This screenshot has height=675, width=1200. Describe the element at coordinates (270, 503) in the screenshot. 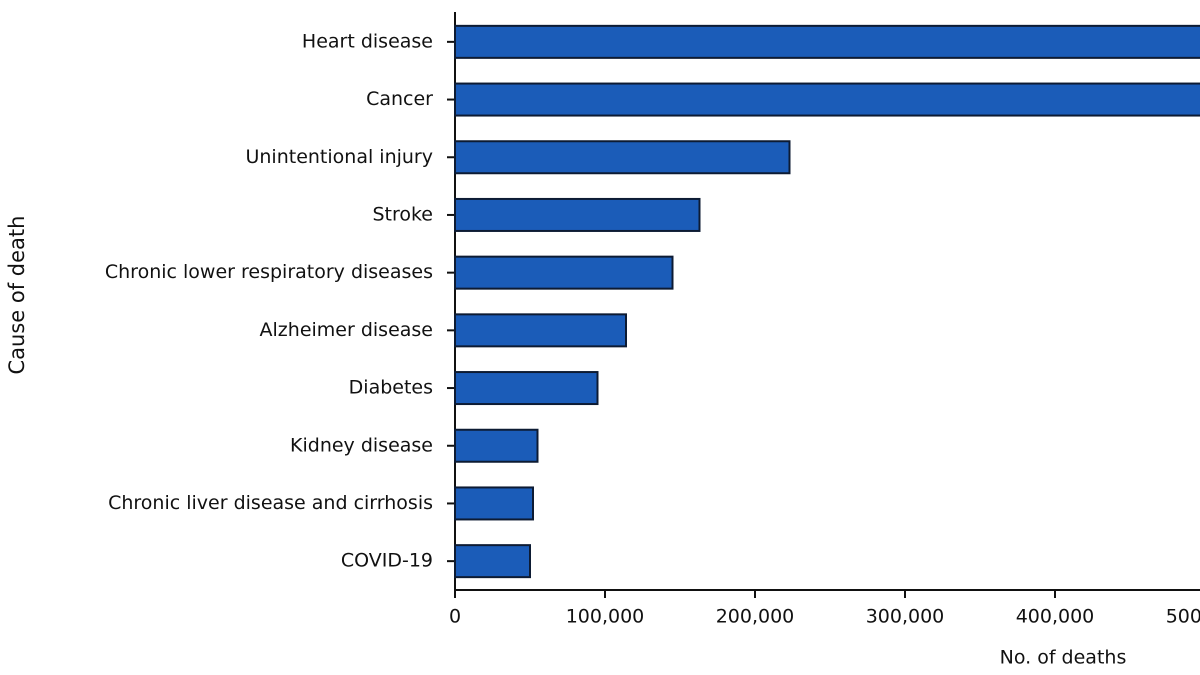

I see `y-tick-label: Chronic liver disease and cirrhosis` at that location.